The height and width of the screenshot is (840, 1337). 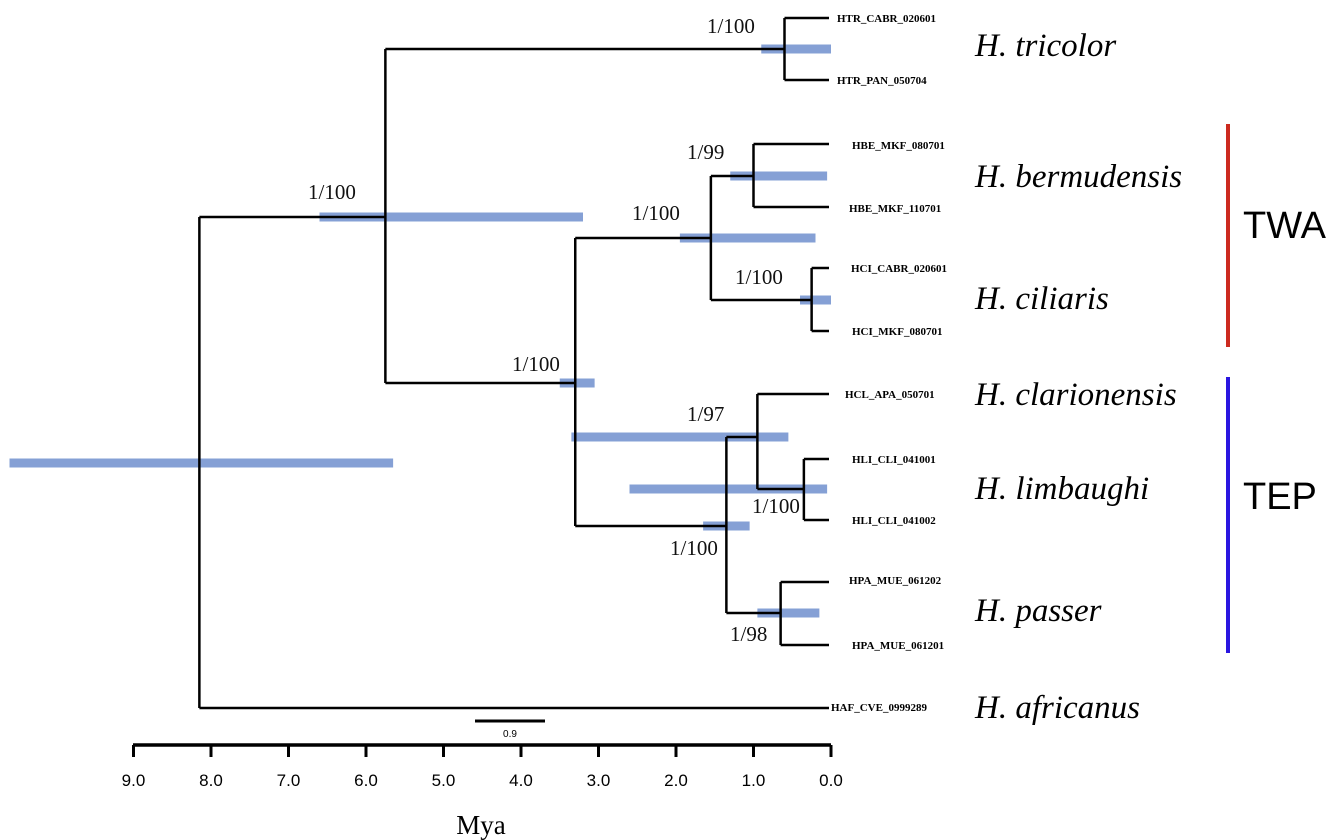 I want to click on species-label-africanus: H. africanus, so click(x=1057, y=708).